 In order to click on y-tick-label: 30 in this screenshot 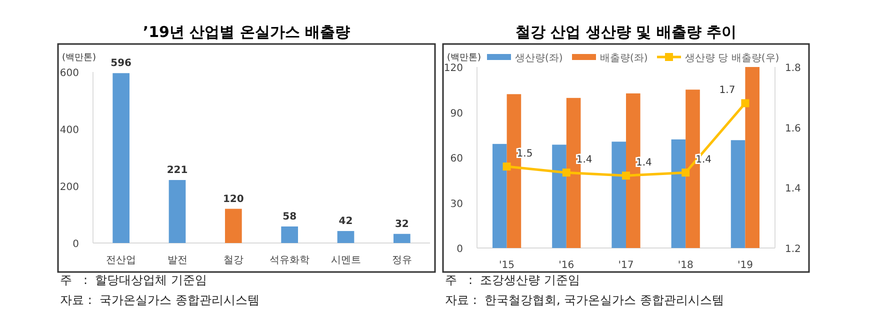, I will do `click(456, 204)`.